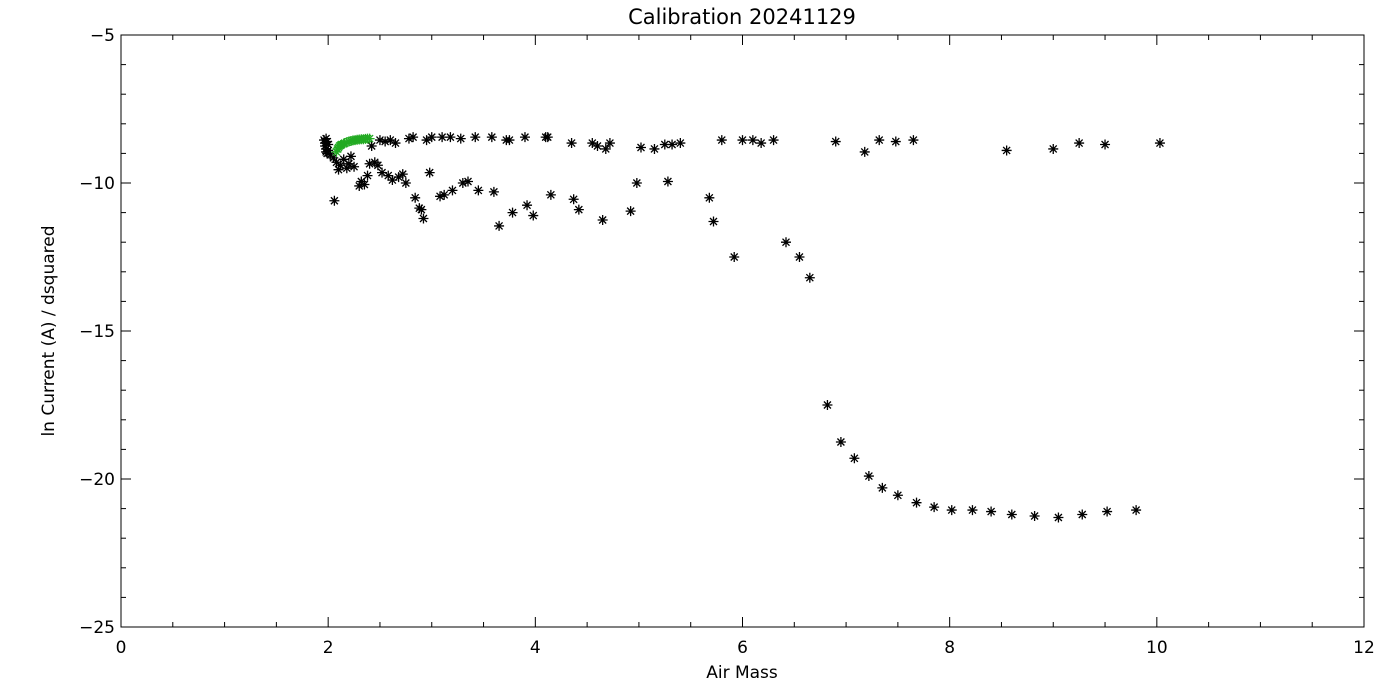  What do you see at coordinates (949, 648) in the screenshot?
I see `x-tick-label: 8` at bounding box center [949, 648].